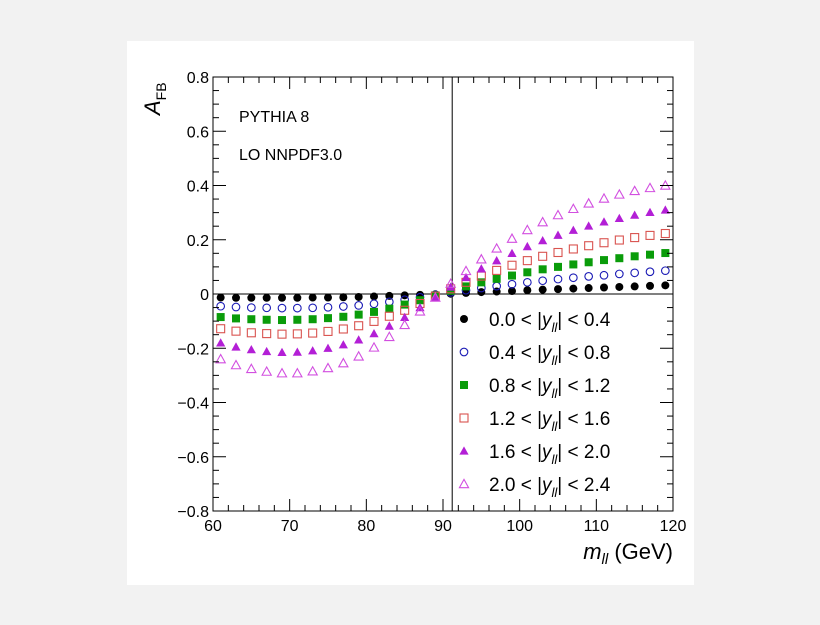  I want to click on legend-entry-part: | < 2.0, so click(583, 452).